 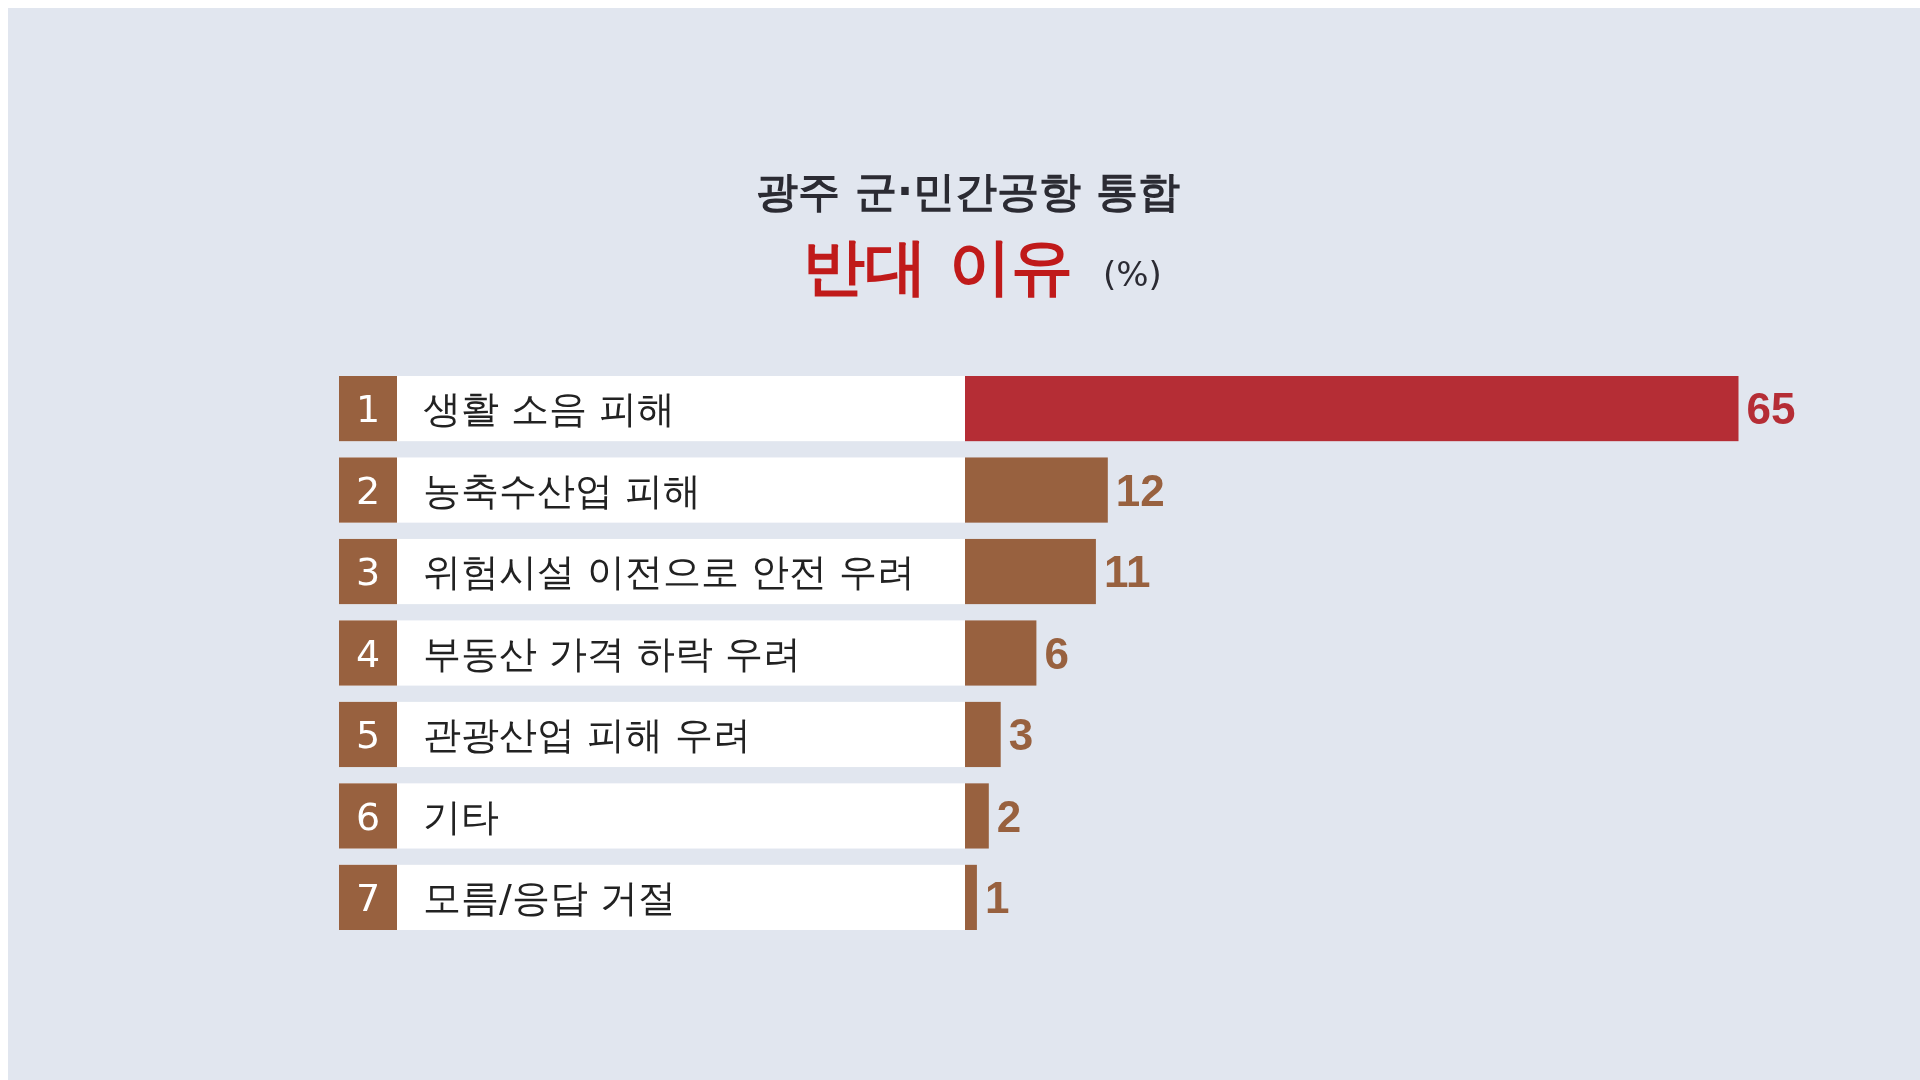 What do you see at coordinates (368, 653) in the screenshot?
I see `text: 4` at bounding box center [368, 653].